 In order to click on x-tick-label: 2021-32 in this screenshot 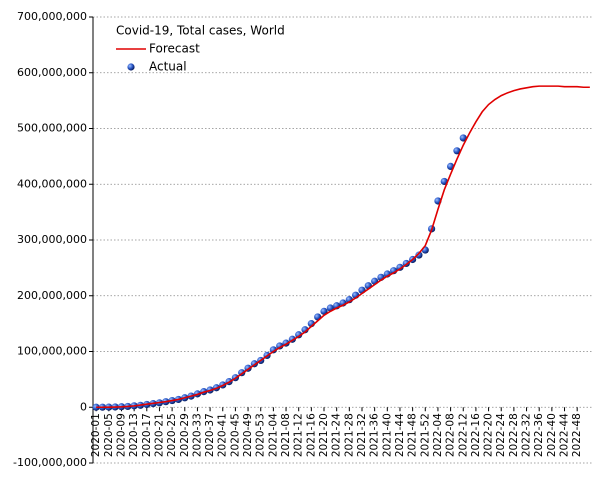, I will do `click(362, 435)`.